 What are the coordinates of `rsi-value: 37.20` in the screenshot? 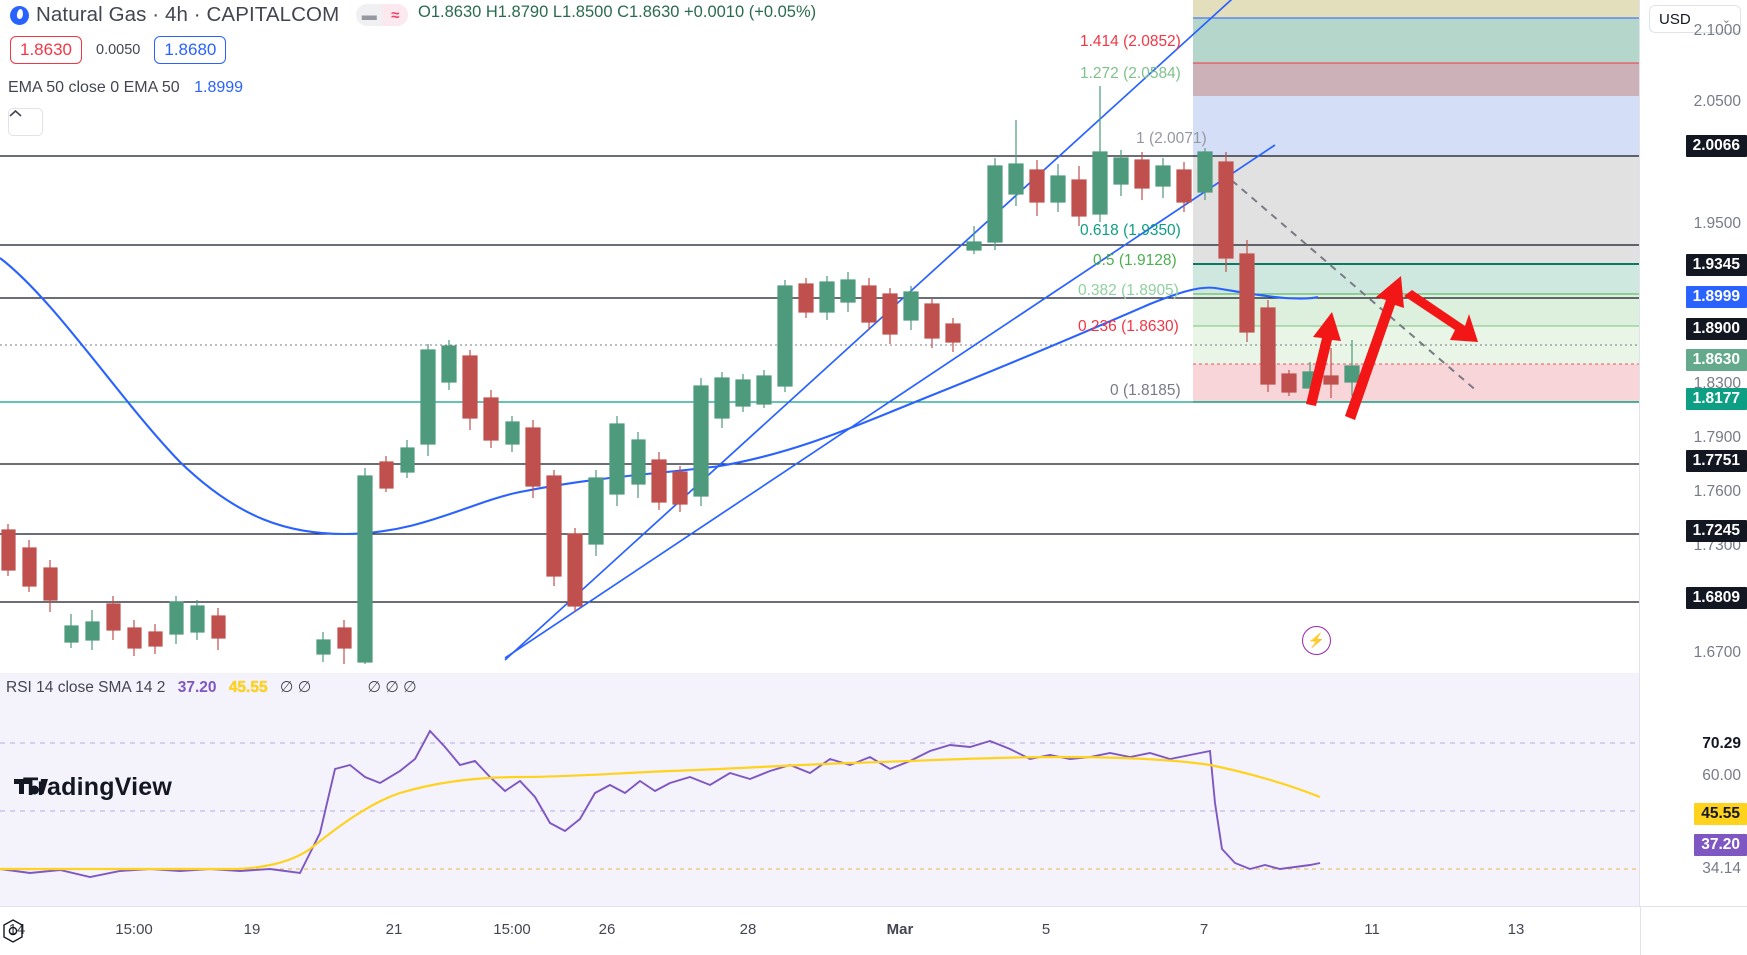 It's located at (197, 687).